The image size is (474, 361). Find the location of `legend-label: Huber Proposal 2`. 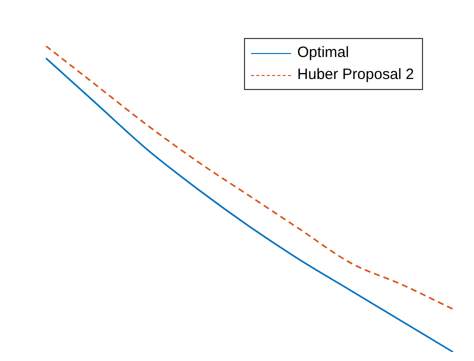

legend-label: Huber Proposal 2 is located at coordinates (355, 75).